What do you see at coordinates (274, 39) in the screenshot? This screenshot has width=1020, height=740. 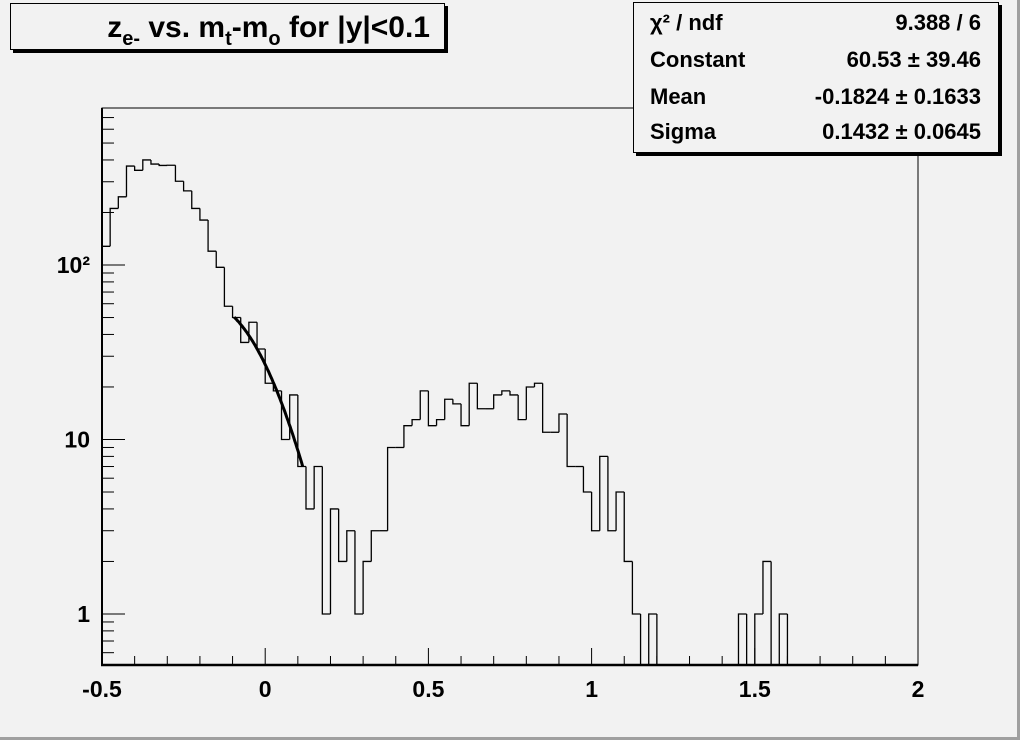 I see `title-subscript: o` at bounding box center [274, 39].